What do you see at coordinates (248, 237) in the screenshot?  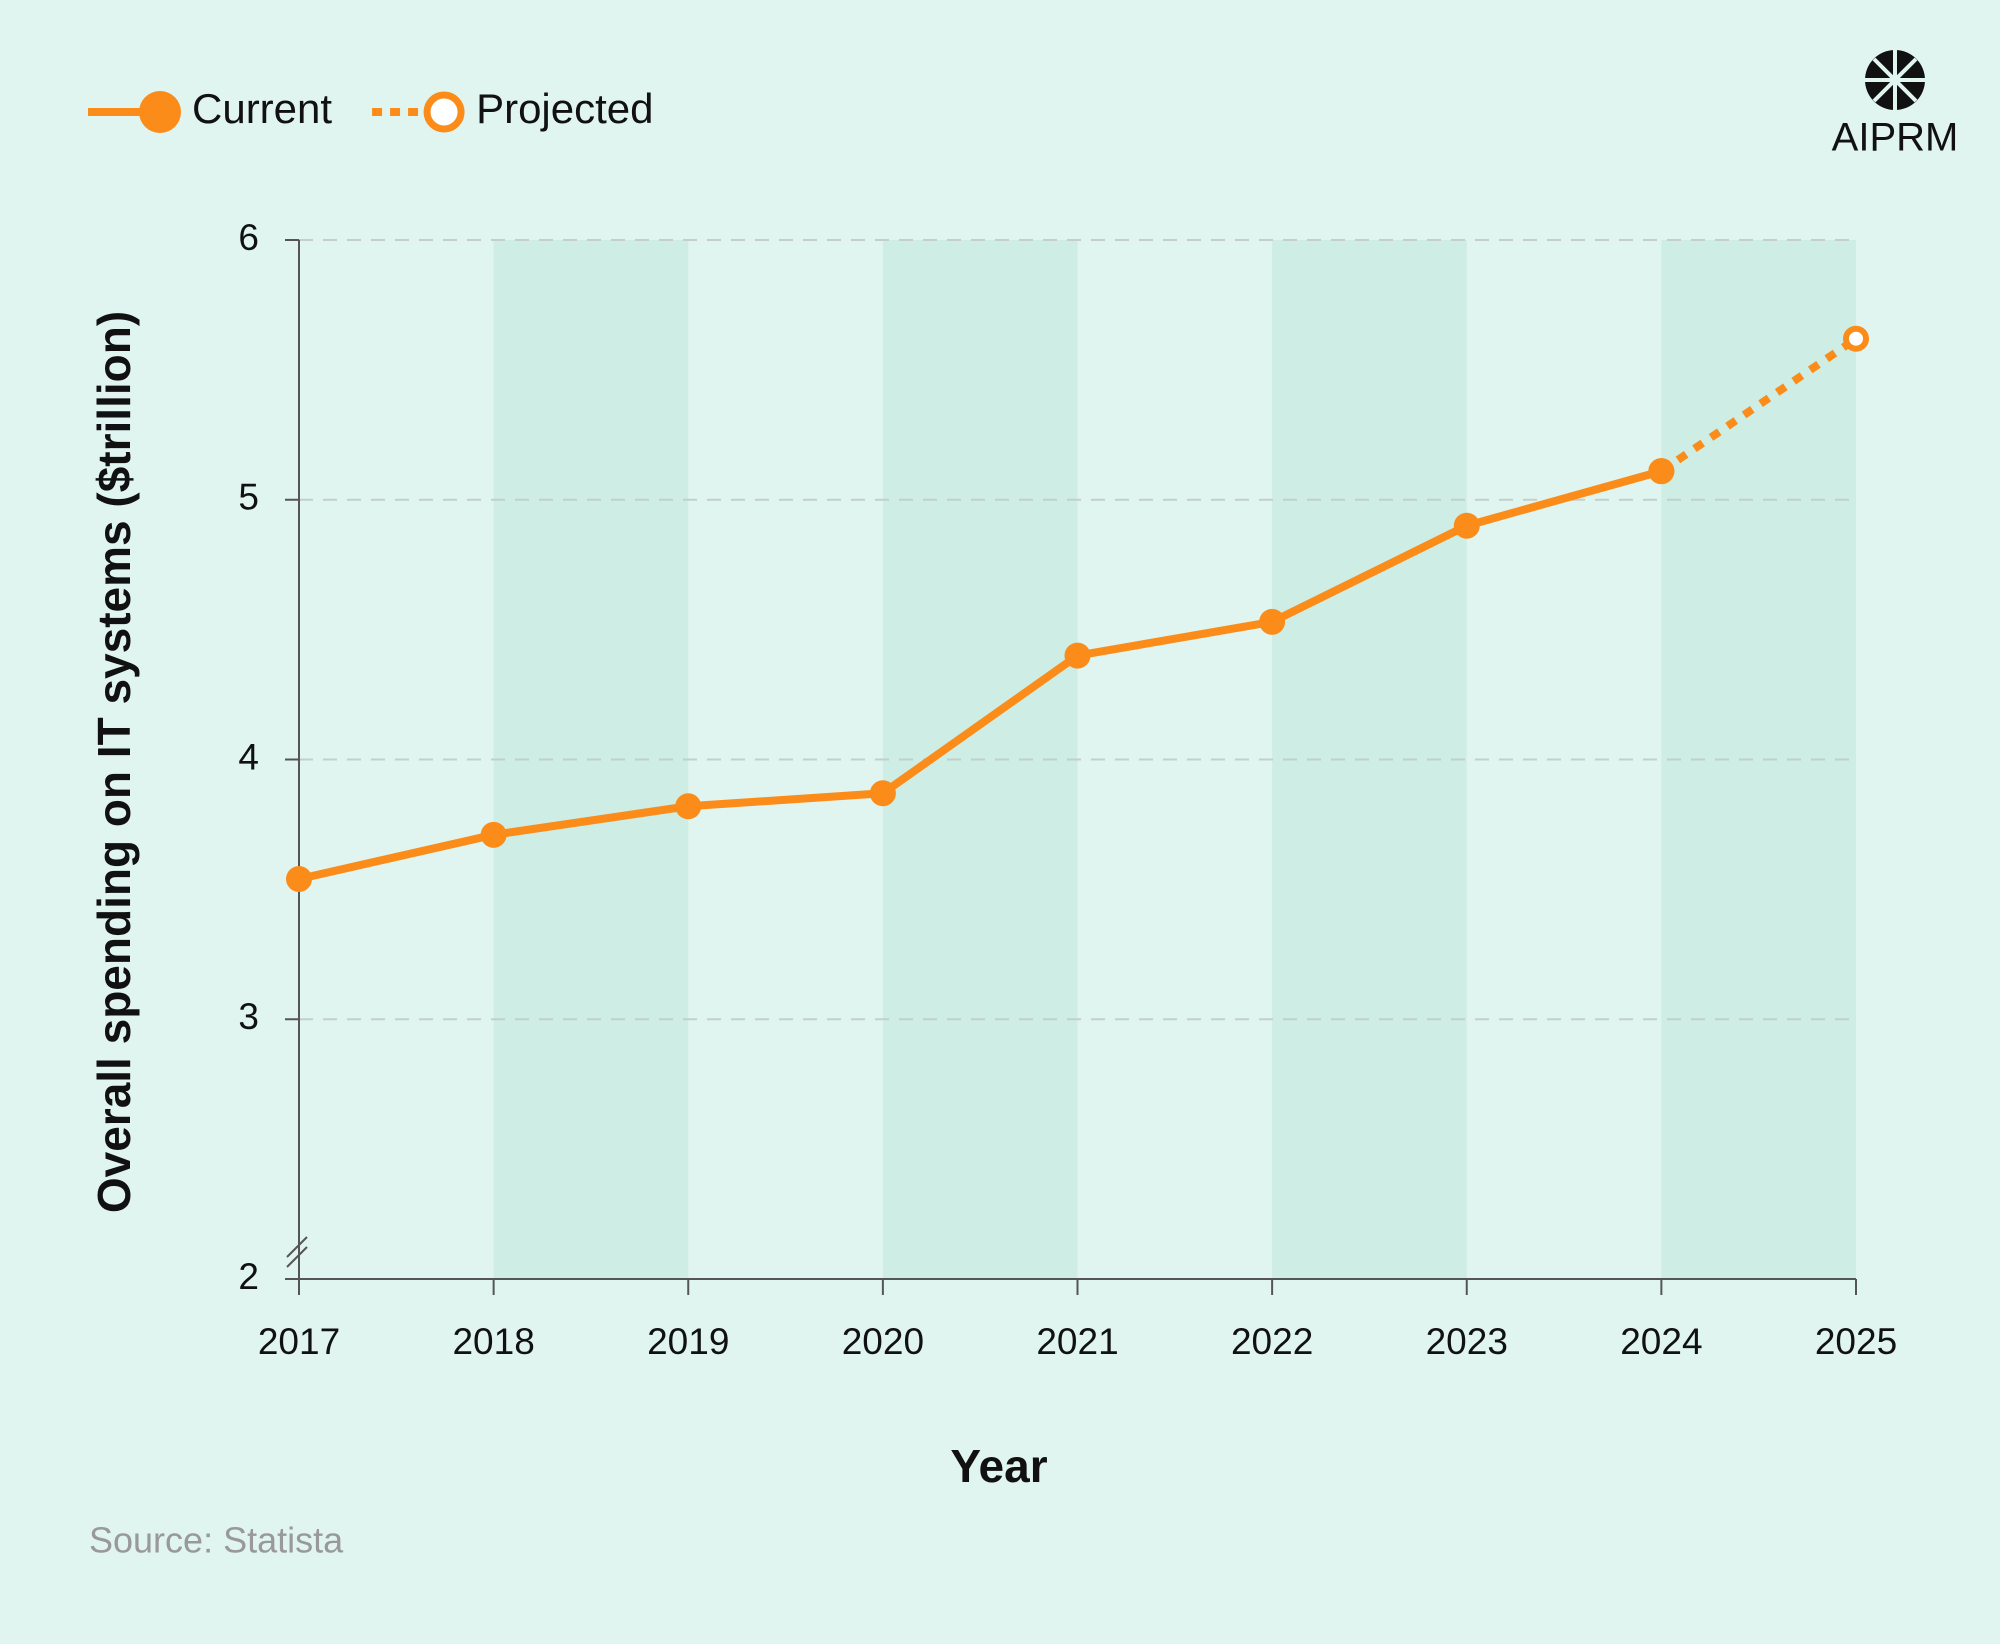 I see `y-tick-label: 6` at bounding box center [248, 237].